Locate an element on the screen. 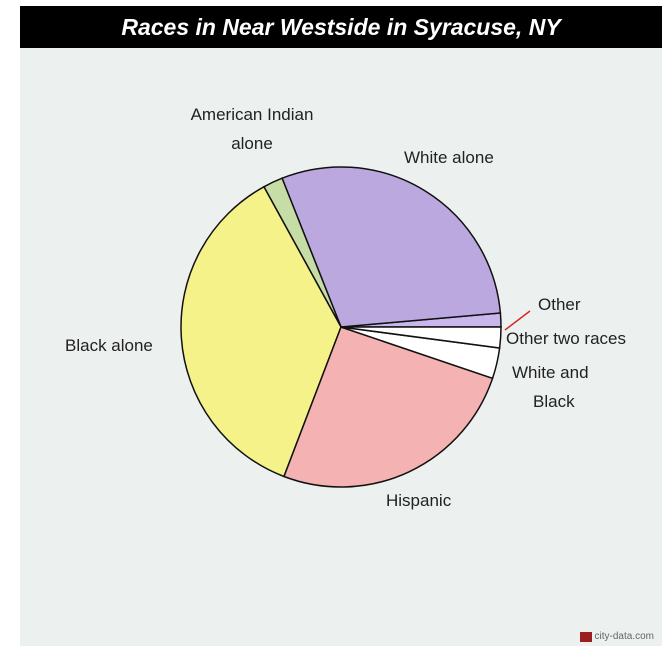 Image resolution: width=665 pixels, height=646 pixels. label-white-and-black-line1: White and is located at coordinates (550, 372).